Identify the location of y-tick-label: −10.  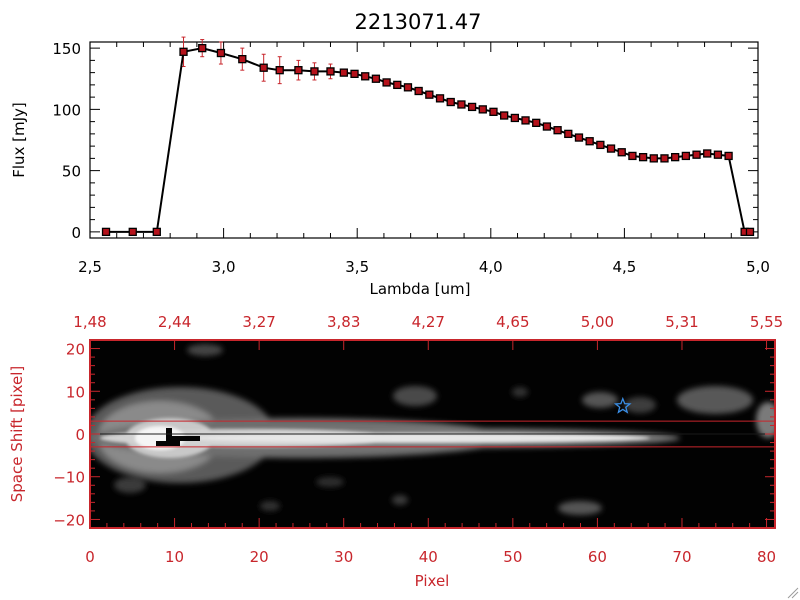
(69, 478).